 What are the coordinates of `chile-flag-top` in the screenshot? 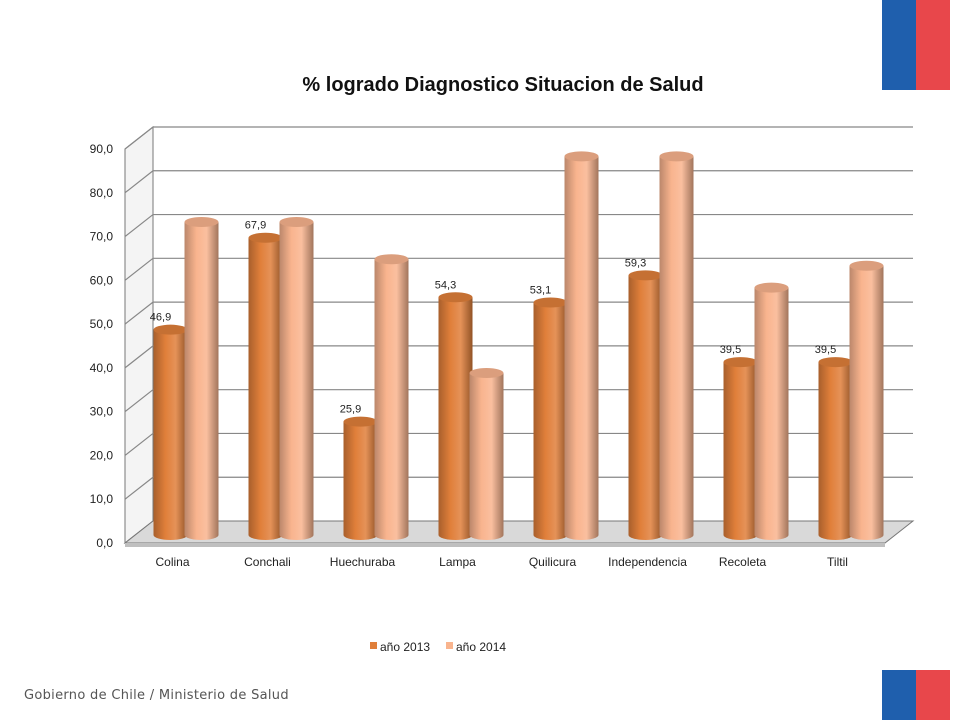 It's located at (916, 45).